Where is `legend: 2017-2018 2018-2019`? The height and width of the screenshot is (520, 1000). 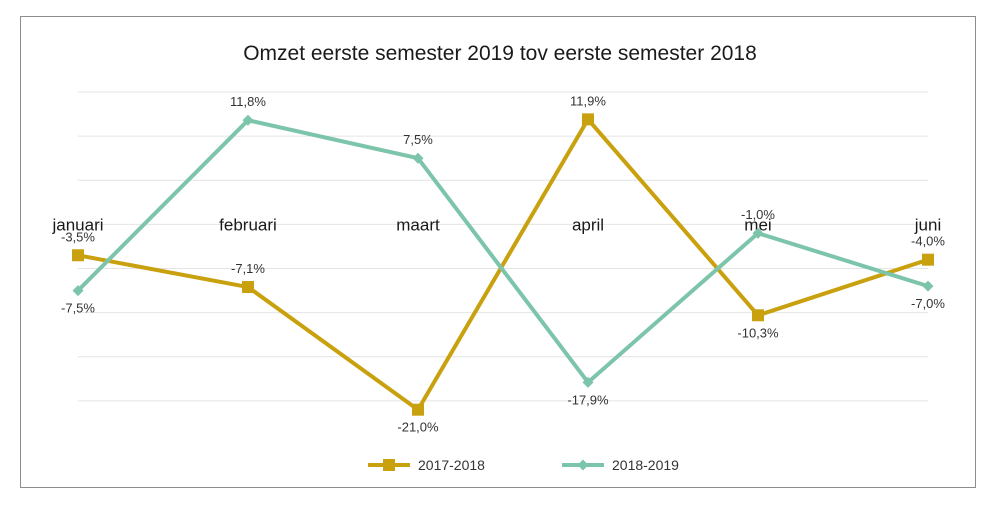 legend: 2017-2018 2018-2019 is located at coordinates (523, 465).